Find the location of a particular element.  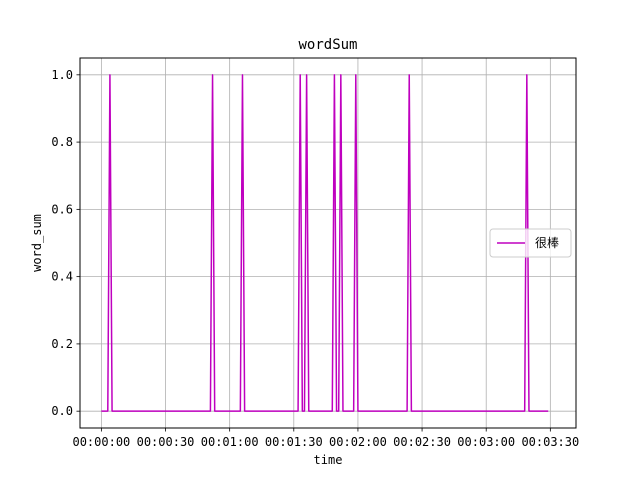

legend-box is located at coordinates (530, 243).